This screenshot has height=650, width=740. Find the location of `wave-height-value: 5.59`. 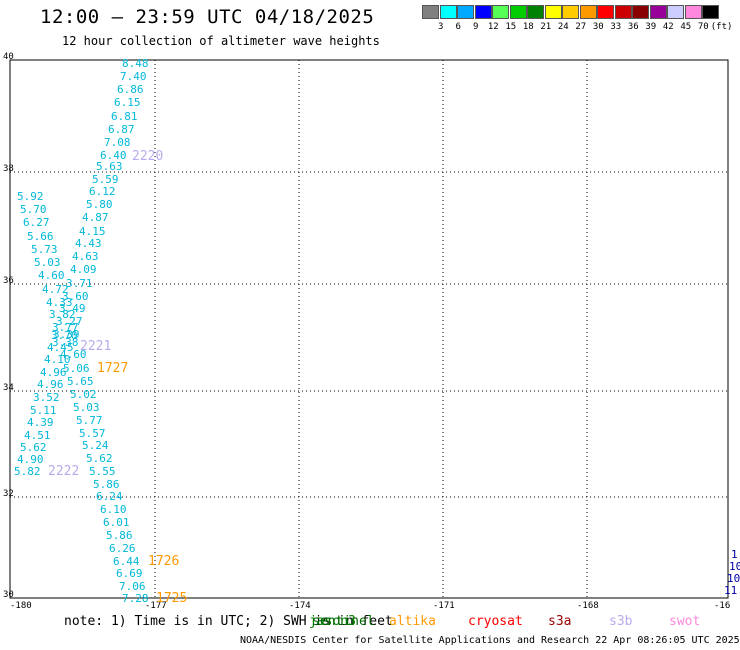

wave-height-value: 5.59 is located at coordinates (105, 179).